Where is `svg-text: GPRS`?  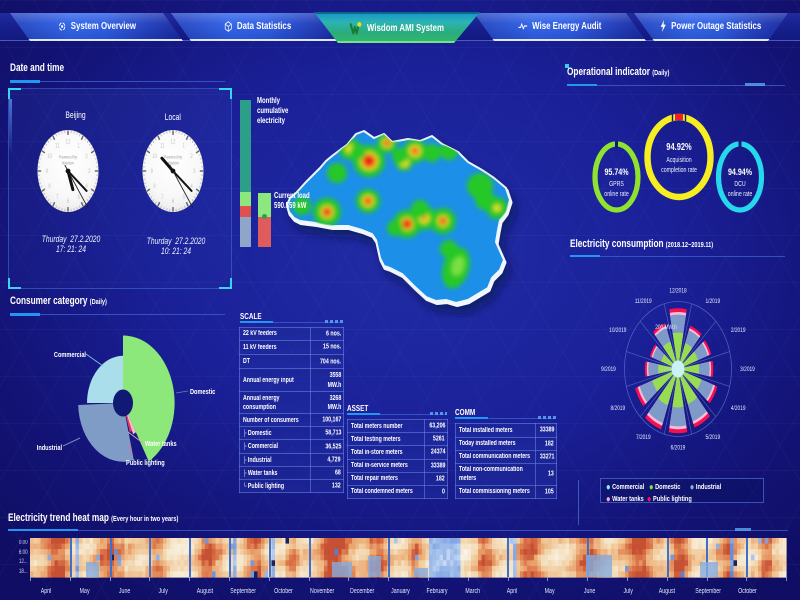
svg-text: GPRS is located at coordinates (616, 184).